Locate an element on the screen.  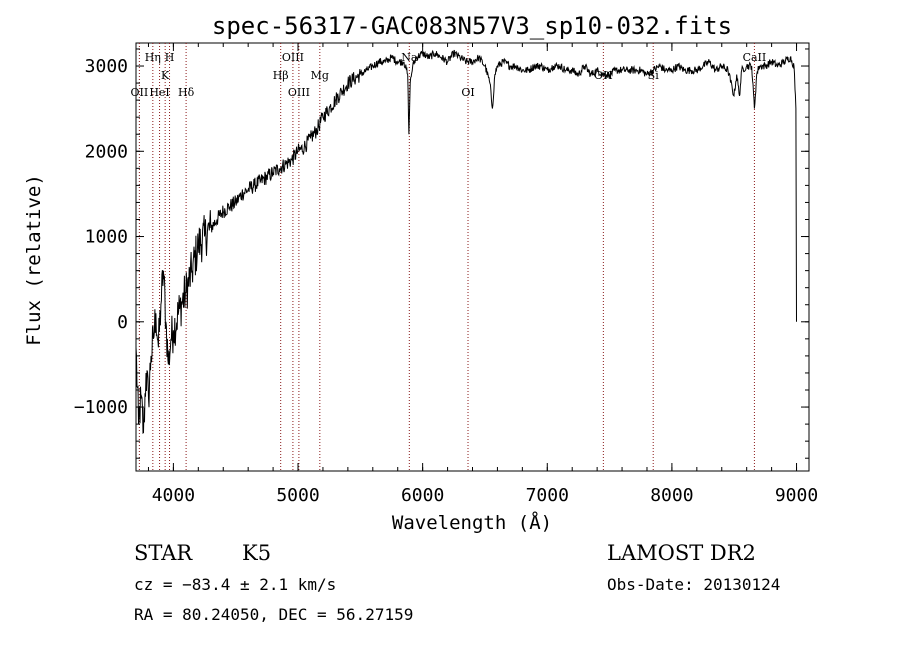
x-tick-label-5000: 5000 is located at coordinates (297, 495).